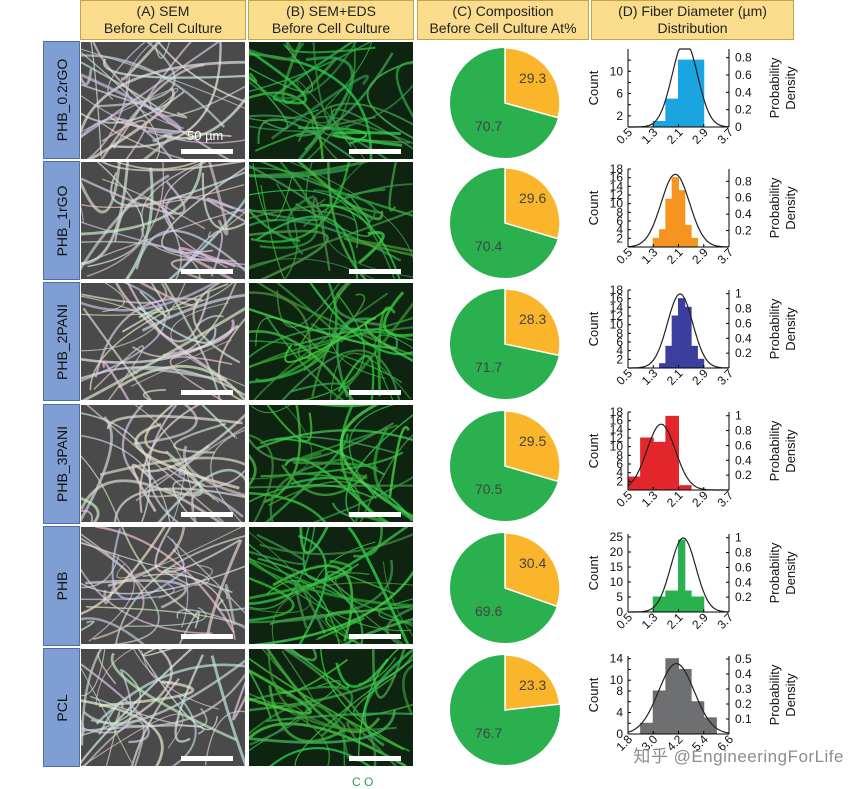  Describe the element at coordinates (331, 28) in the screenshot. I see `header-sem-eds-line2: Before Cell Culture` at that location.